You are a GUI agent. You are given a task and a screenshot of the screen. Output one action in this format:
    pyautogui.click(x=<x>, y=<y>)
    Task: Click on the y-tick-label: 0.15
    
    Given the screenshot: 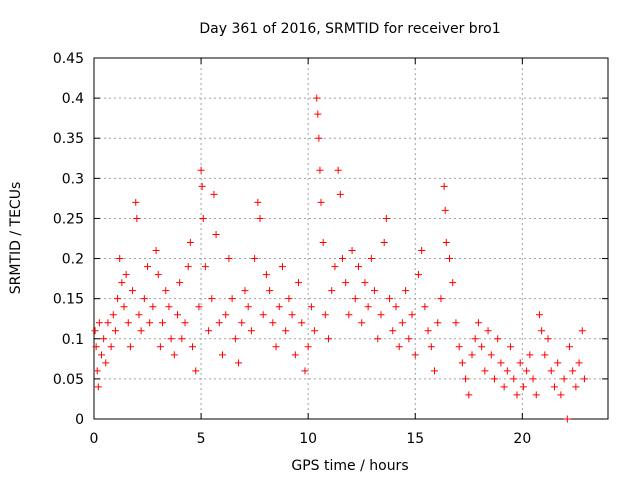 What is the action you would take?
    pyautogui.click(x=68, y=300)
    